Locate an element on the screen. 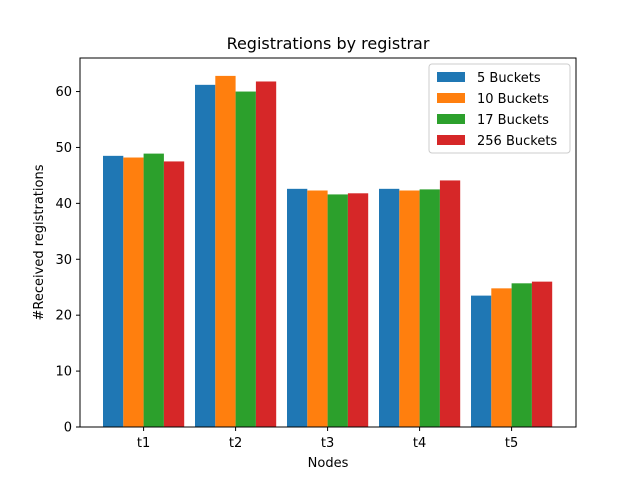 This screenshot has height=480, width=640. y-axis: 0 10 20 30 40 50 60 is located at coordinates (67, 260).